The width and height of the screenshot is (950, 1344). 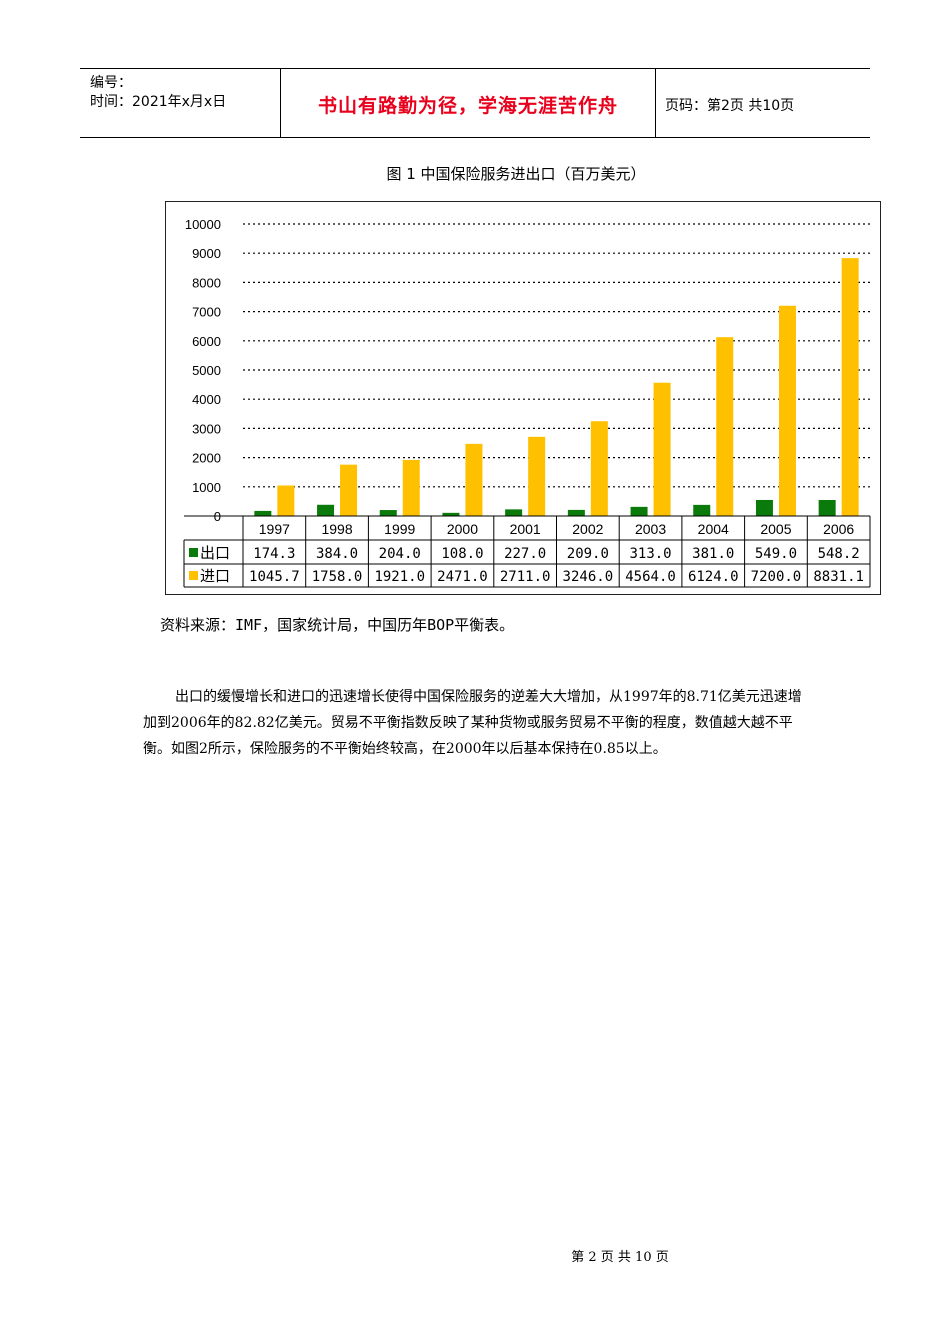 What do you see at coordinates (206, 370) in the screenshot?
I see `y-tick-label: 5000` at bounding box center [206, 370].